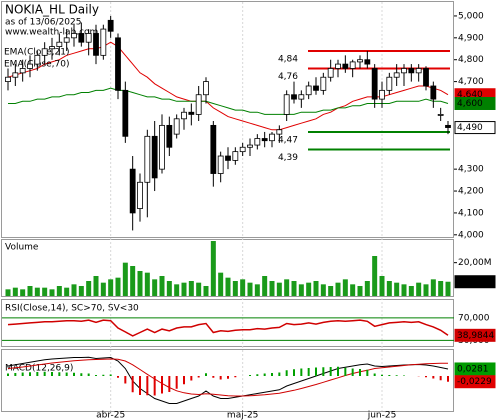 Image resolution: width=496 pixels, height=420 pixels. Describe the element at coordinates (22, 248) in the screenshot. I see `panel-title: Volume` at that location.